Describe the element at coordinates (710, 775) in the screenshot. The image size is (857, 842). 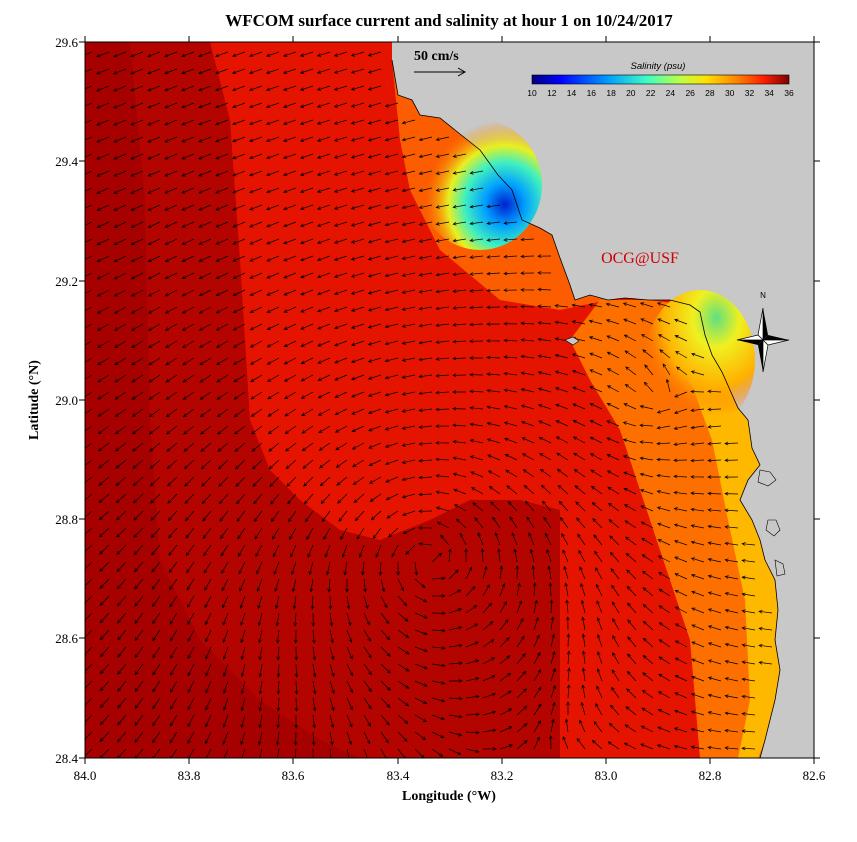
I see `x-tick-label: 82.8` at that location.